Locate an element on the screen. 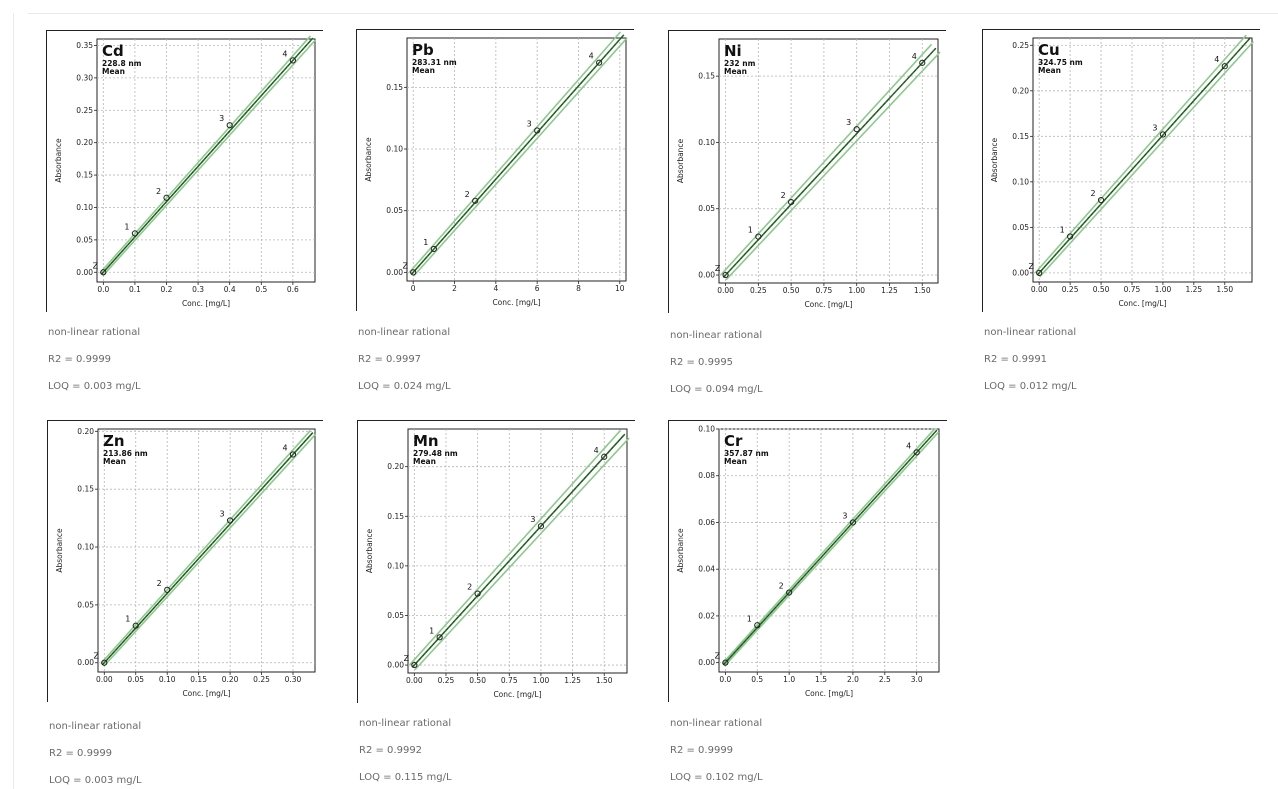  r2-caption: R2 = 0.9999 is located at coordinates (80, 359).